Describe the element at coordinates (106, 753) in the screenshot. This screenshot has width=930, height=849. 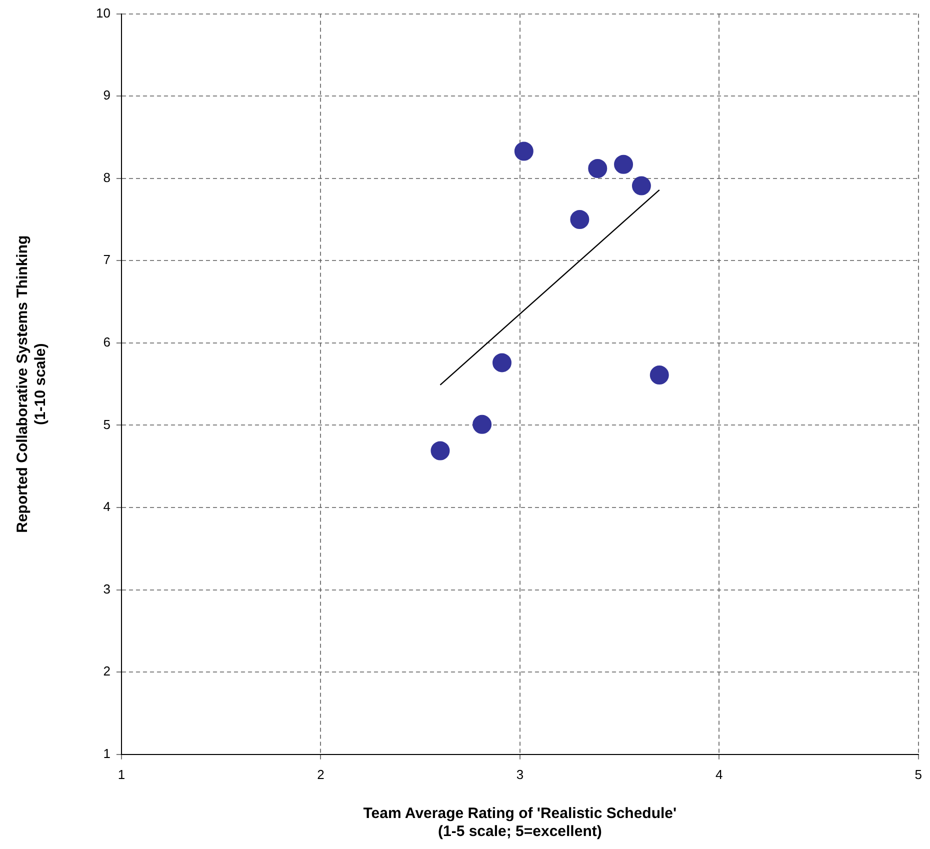
I see `y-tick-label: 1` at that location.